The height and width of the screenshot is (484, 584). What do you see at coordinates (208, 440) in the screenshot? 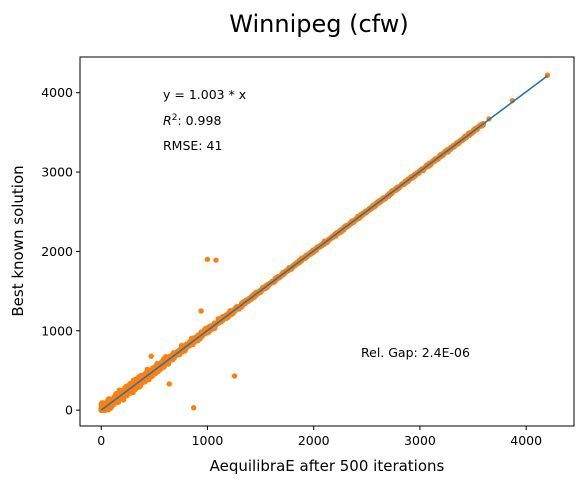
I see `x-tick-label: 1000` at bounding box center [208, 440].